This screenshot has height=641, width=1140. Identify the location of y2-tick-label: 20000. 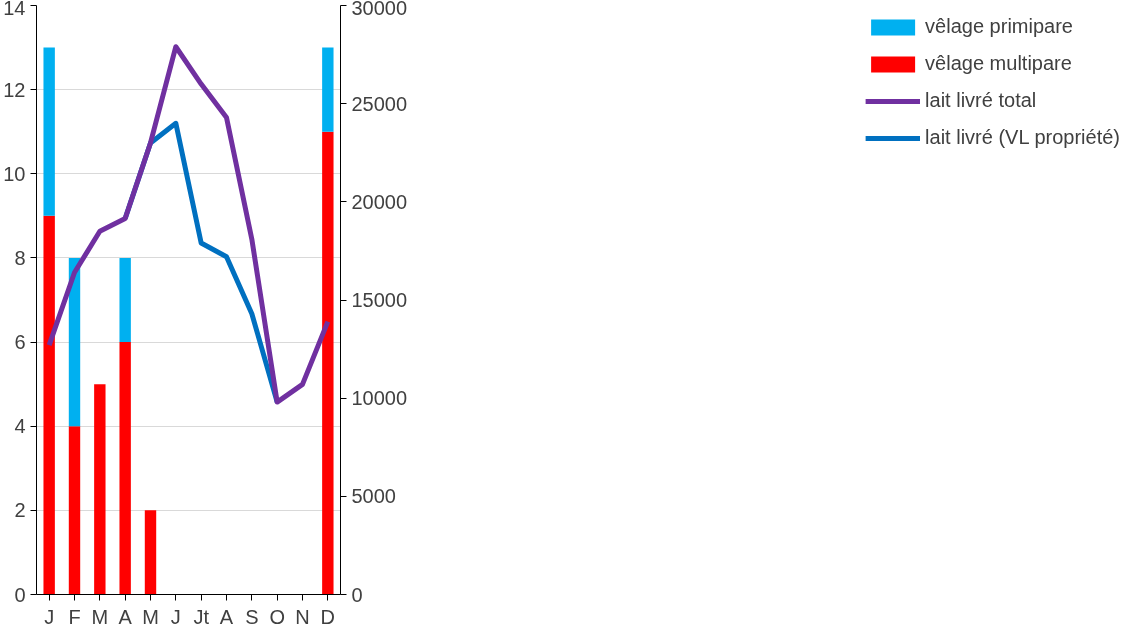
(379, 201).